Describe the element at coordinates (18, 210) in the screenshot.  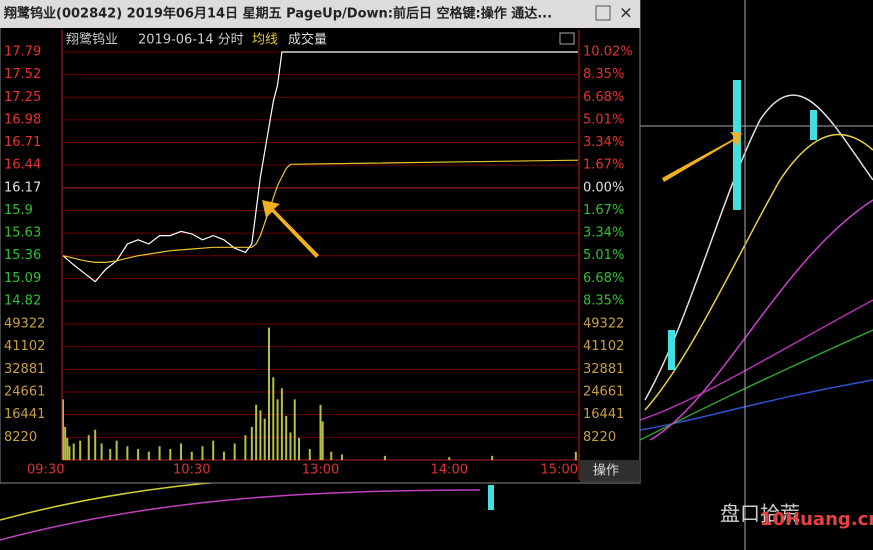
I see `y-tick-label: 15.9` at that location.